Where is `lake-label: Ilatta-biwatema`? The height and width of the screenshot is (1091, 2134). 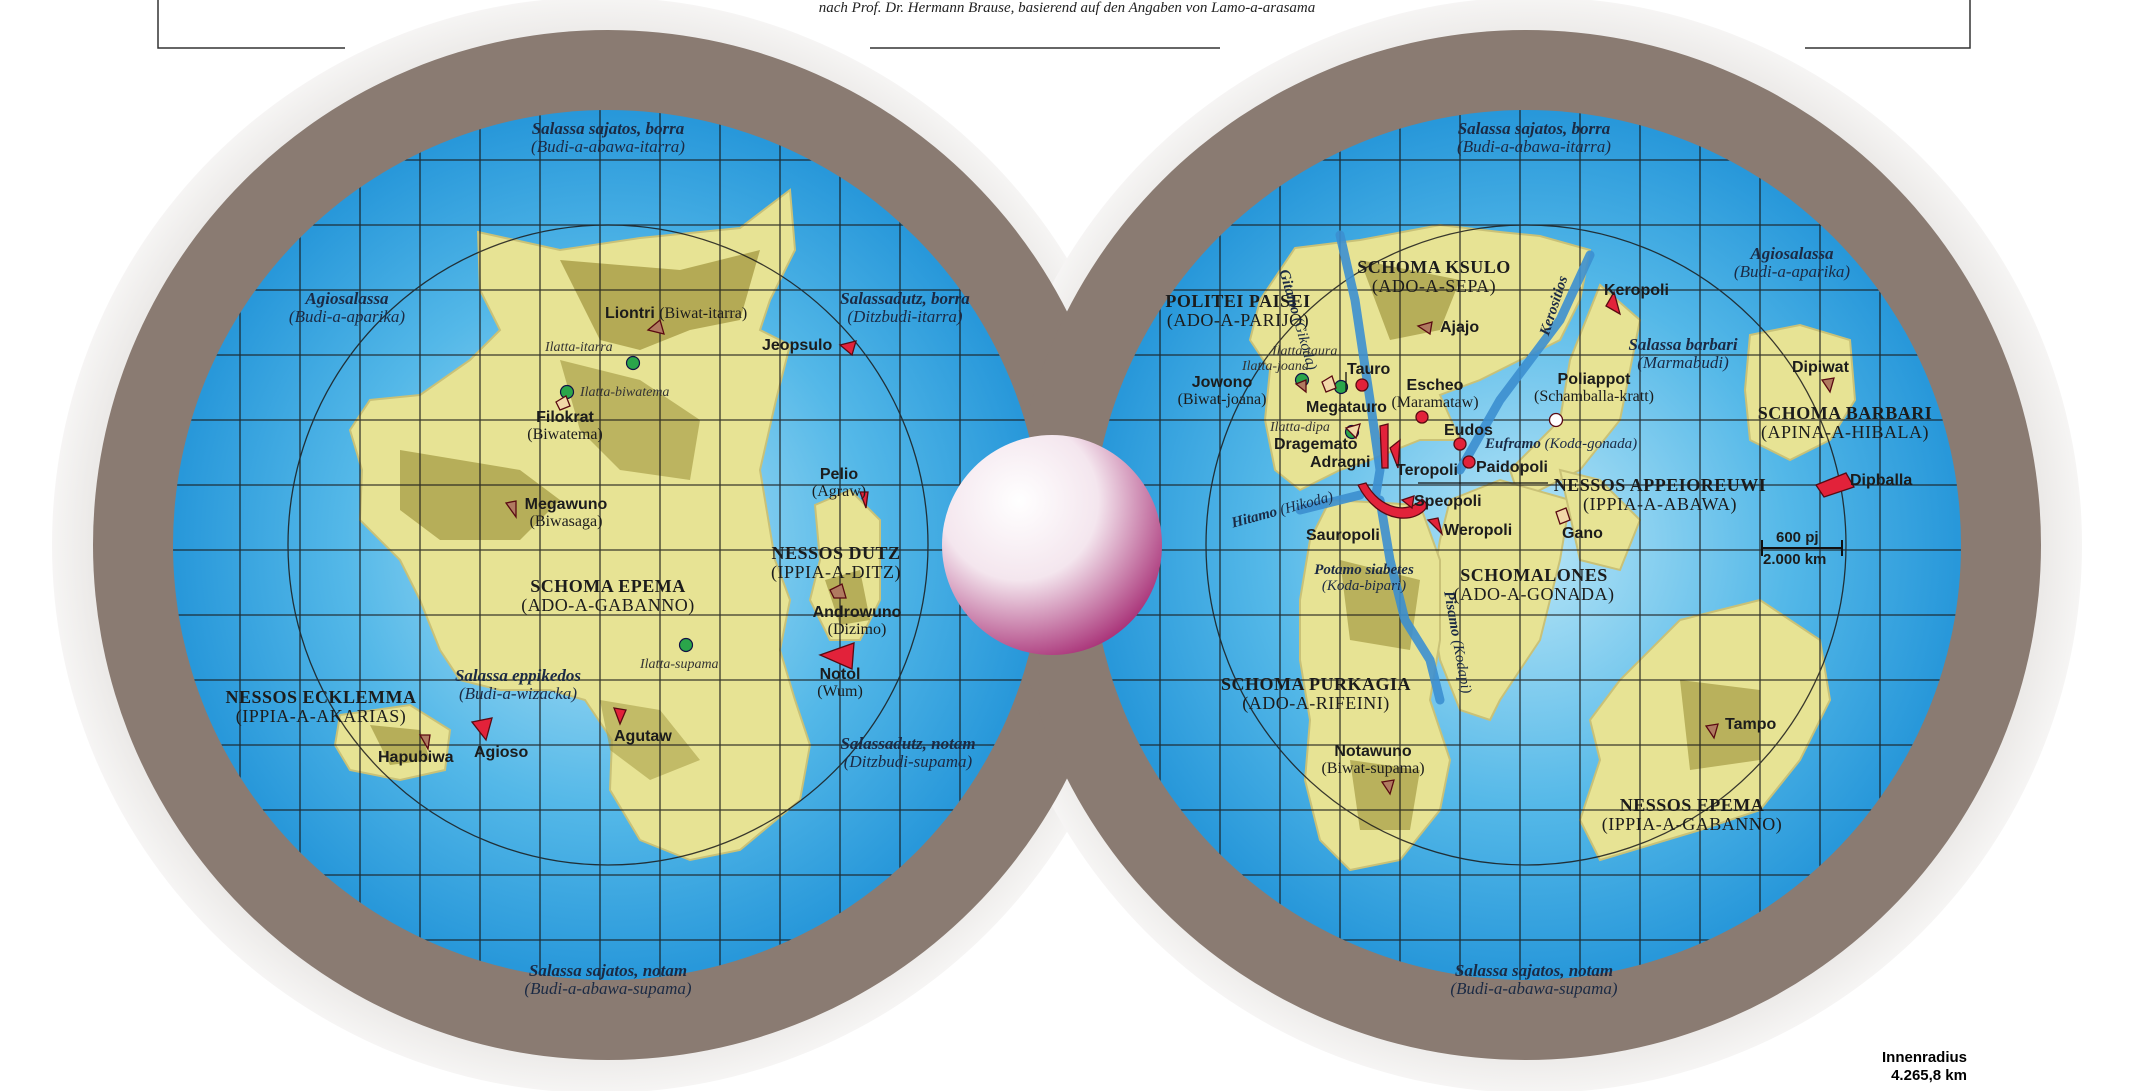 lake-label: Ilatta-biwatema is located at coordinates (625, 392).